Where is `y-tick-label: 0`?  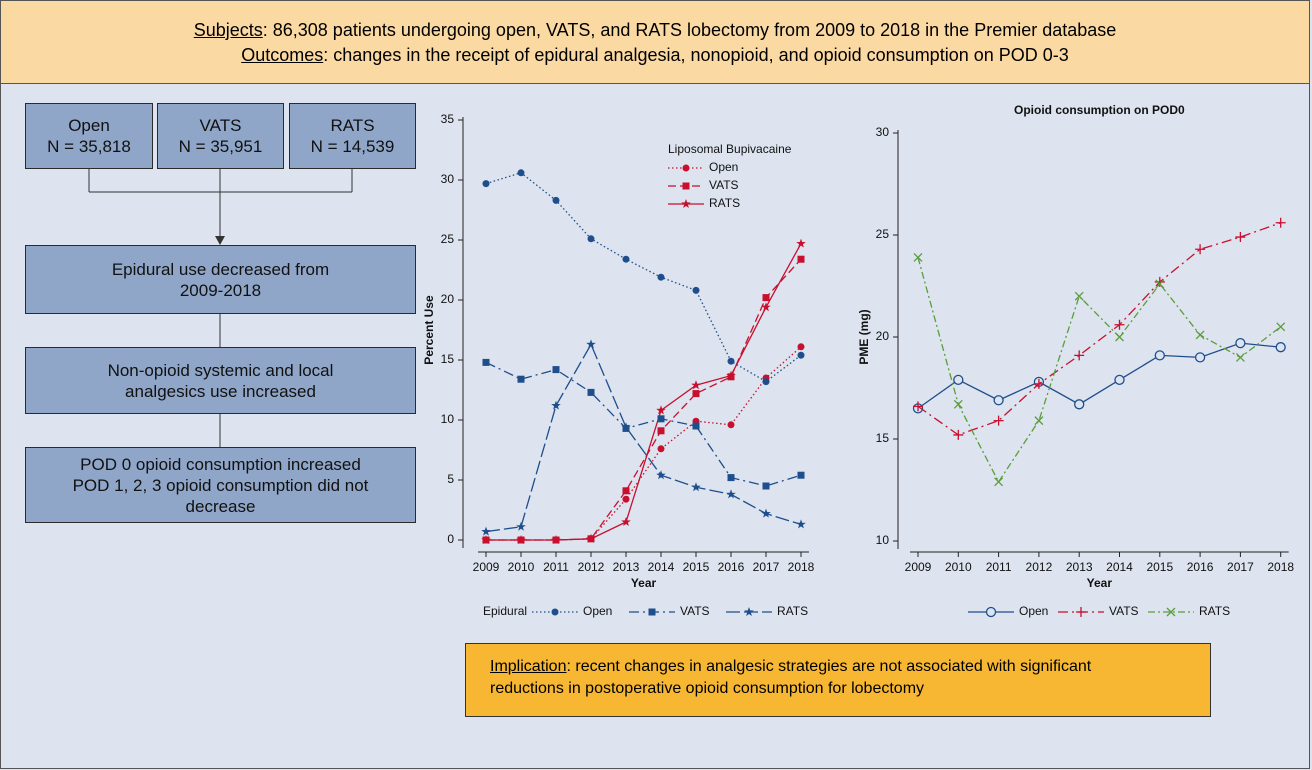 y-tick-label: 0 is located at coordinates (450, 539).